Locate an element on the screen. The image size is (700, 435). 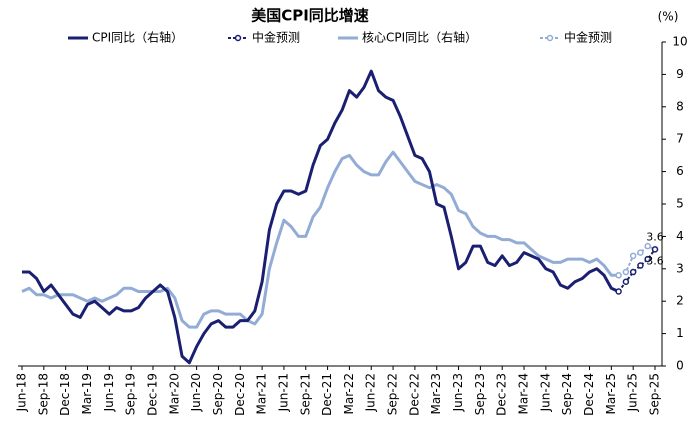
x-tick-label: Jun-19 is located at coordinates (109, 392).